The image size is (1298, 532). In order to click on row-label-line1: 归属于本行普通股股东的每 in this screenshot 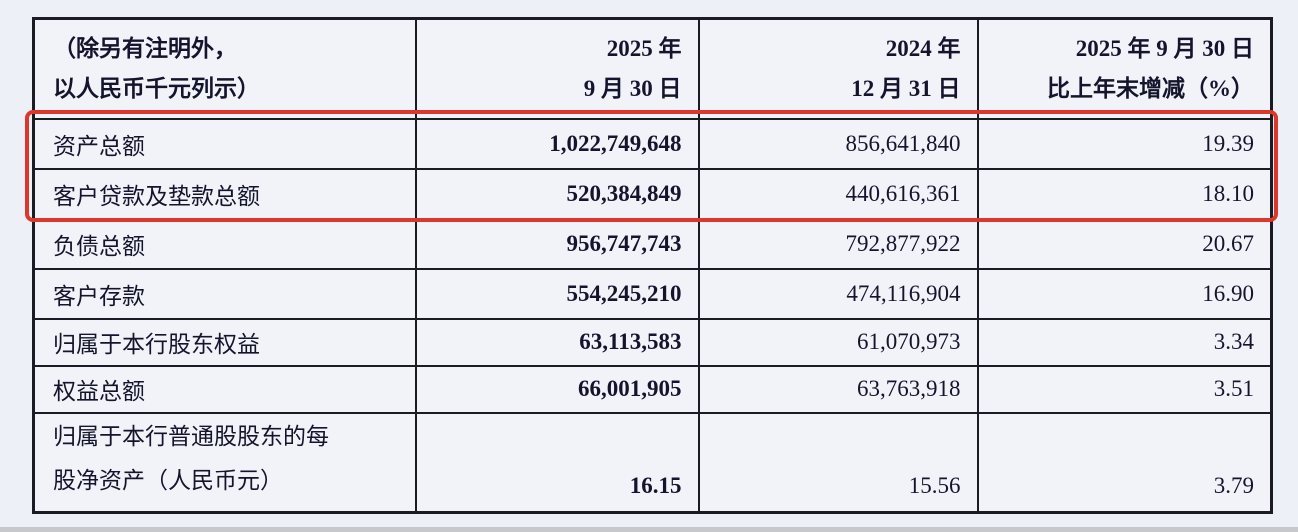, I will do `click(191, 436)`.